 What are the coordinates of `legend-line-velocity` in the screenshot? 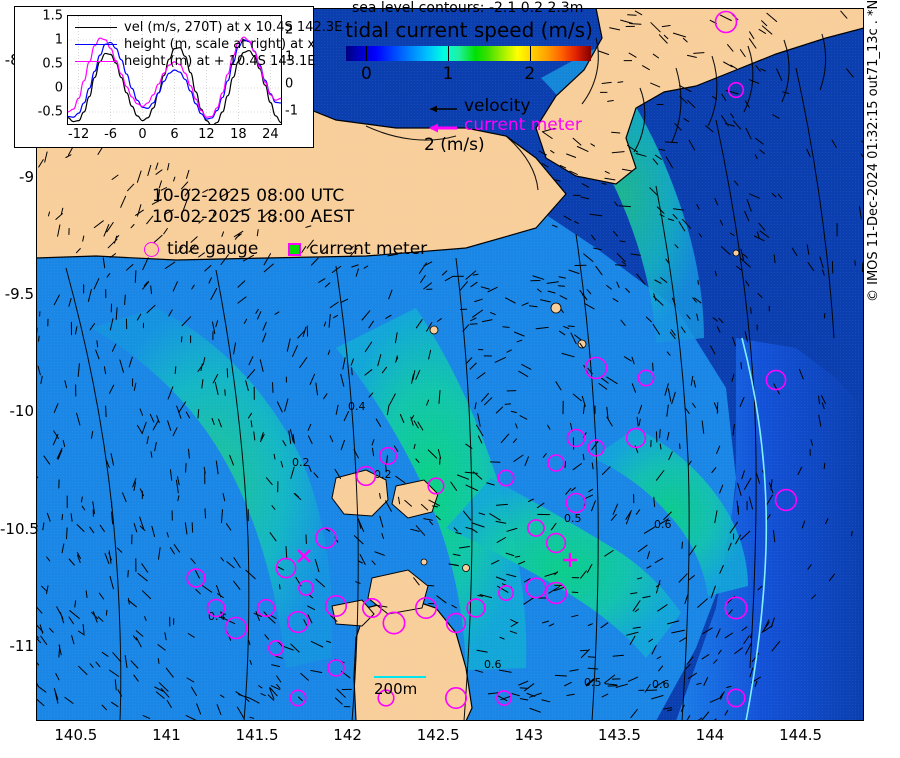 It's located at (96, 27).